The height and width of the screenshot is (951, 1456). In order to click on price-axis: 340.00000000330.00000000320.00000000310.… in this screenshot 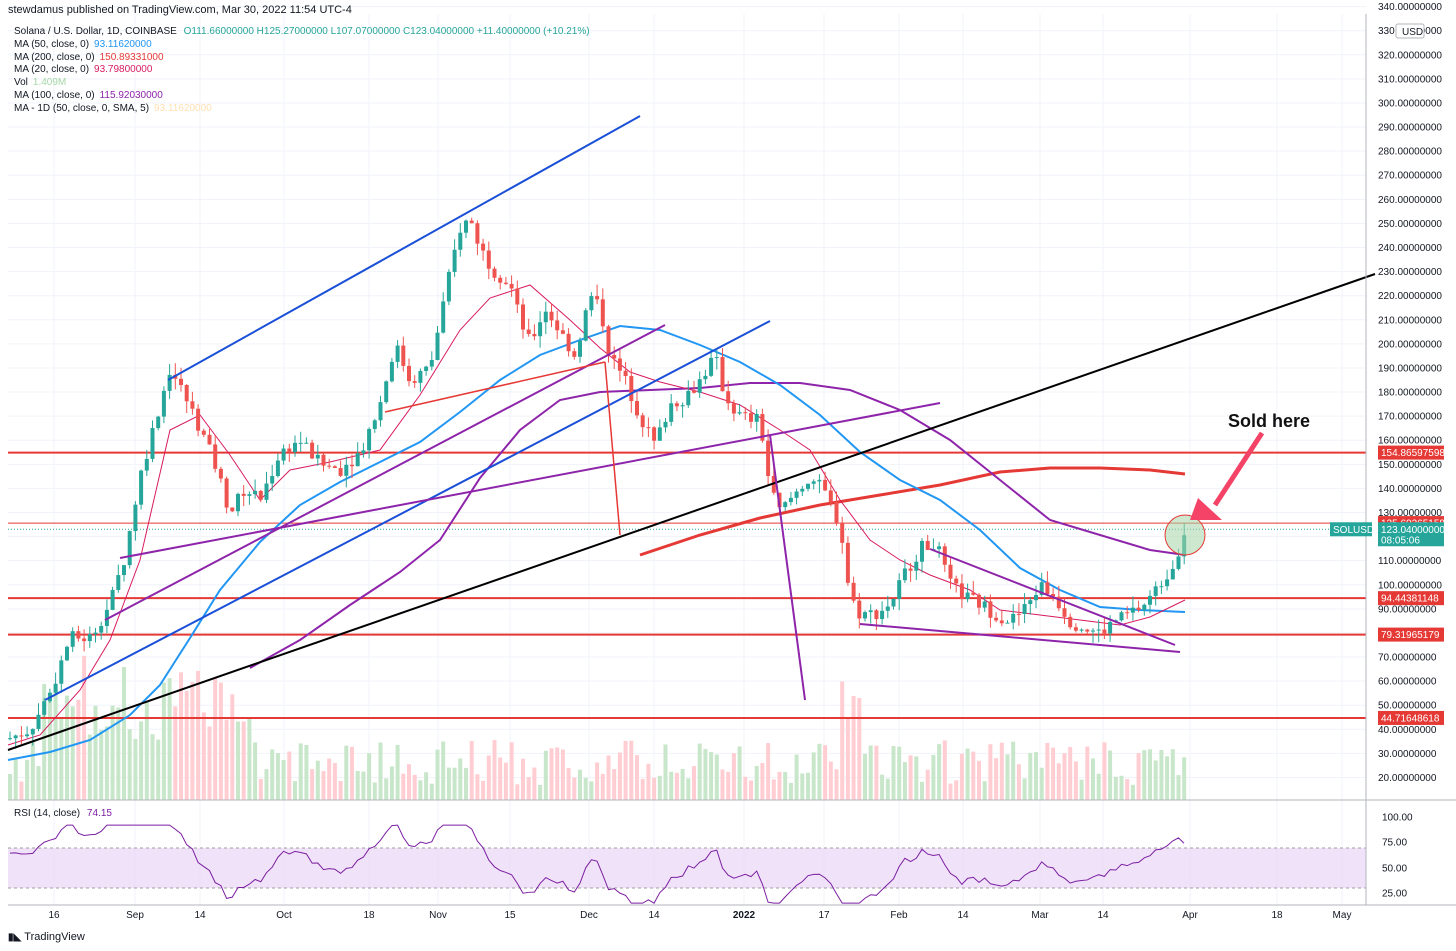, I will do `click(1410, 393)`.